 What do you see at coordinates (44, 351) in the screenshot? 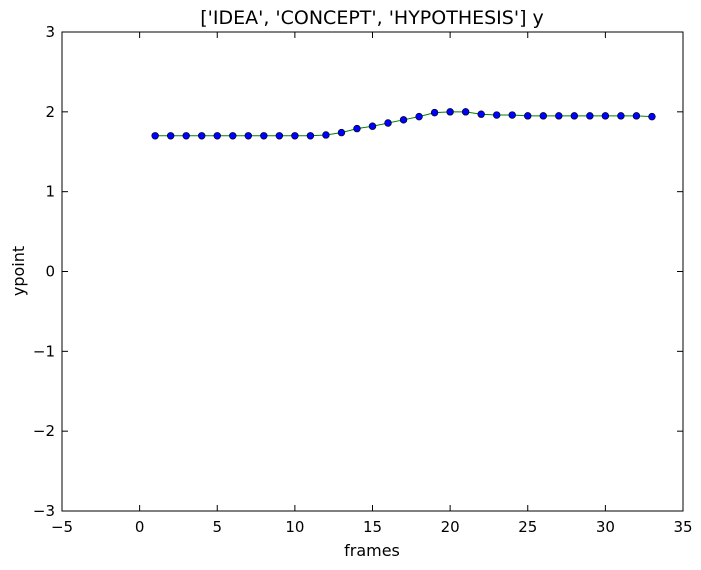
I see `y-tick-label: −1` at bounding box center [44, 351].